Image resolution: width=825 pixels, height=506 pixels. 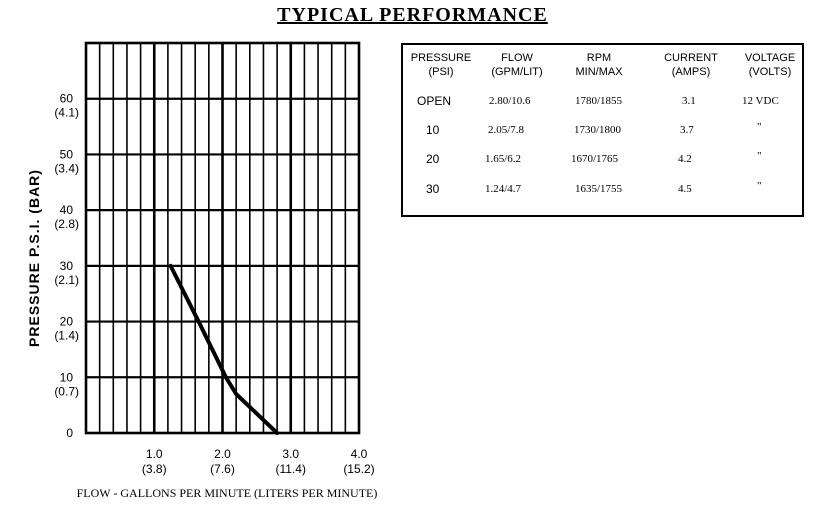 I want to click on row-30-flow: 1.24/4.7, so click(x=503, y=189).